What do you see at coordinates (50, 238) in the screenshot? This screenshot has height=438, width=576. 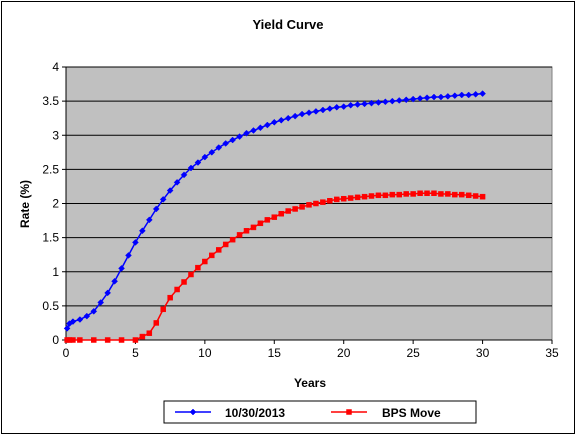 I see `y-tick-label: 1.5` at bounding box center [50, 238].